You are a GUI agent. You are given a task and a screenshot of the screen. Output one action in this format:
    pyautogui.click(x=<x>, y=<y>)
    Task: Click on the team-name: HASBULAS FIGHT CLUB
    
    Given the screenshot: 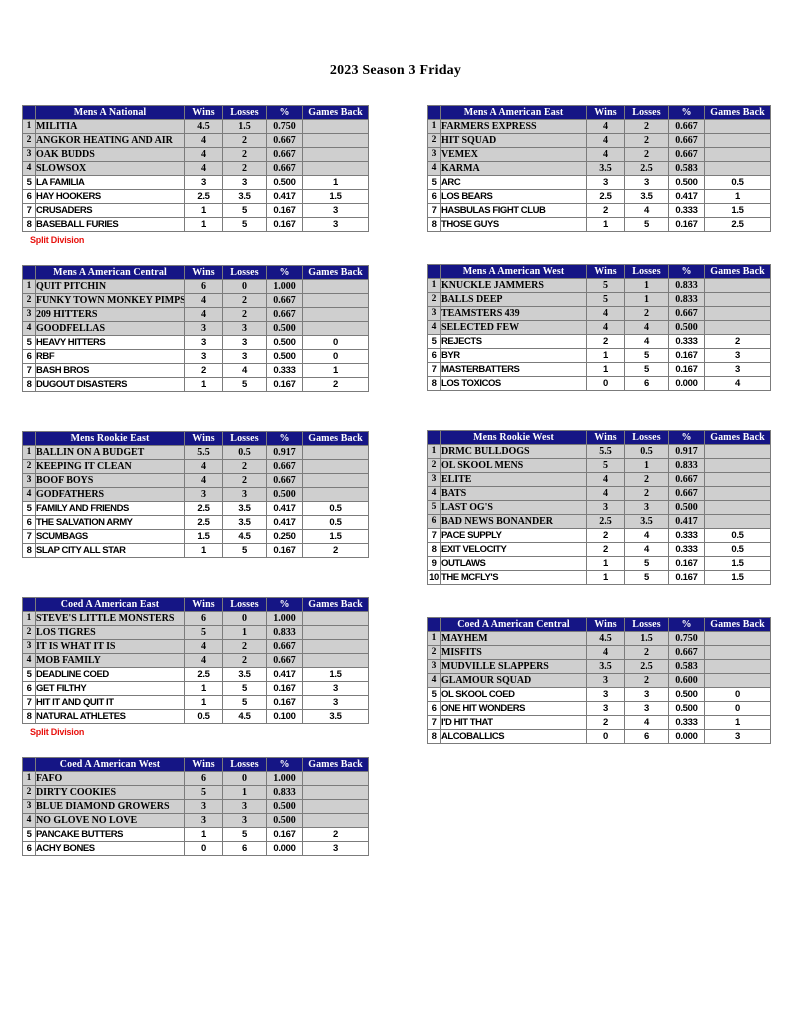 What is the action you would take?
    pyautogui.click(x=513, y=210)
    